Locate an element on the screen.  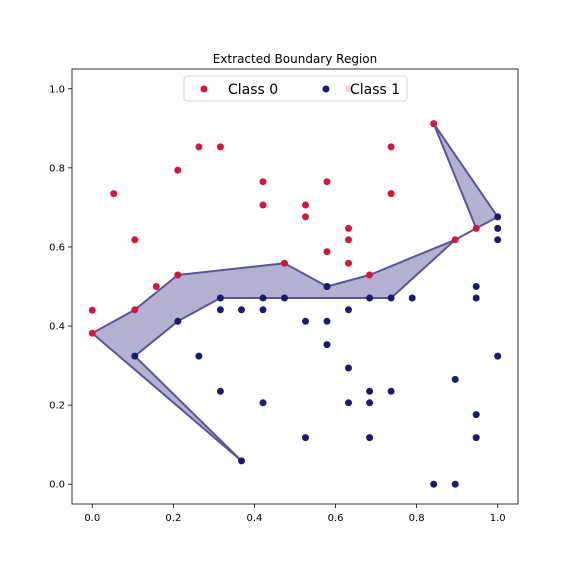
x-tick-label: 0.6 is located at coordinates (336, 518).